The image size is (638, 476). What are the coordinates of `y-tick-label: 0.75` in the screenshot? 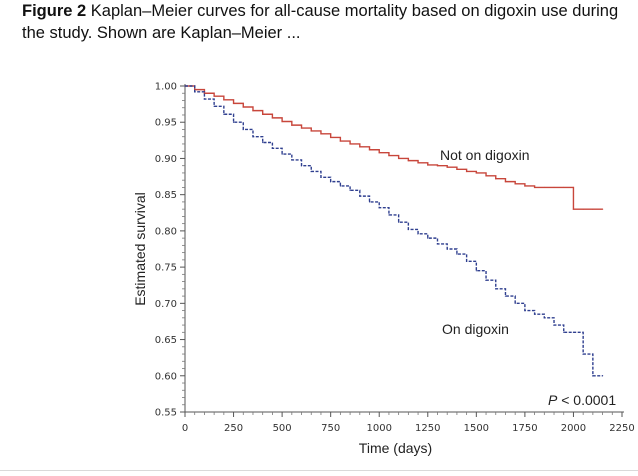 It's located at (166, 268).